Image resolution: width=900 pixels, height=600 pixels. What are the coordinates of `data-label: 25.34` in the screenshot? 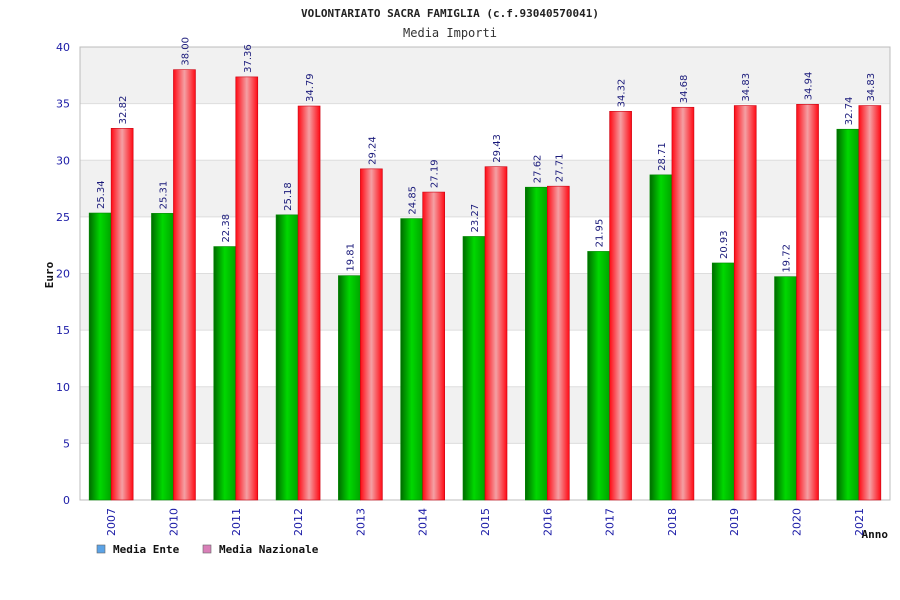 It's located at (101, 194).